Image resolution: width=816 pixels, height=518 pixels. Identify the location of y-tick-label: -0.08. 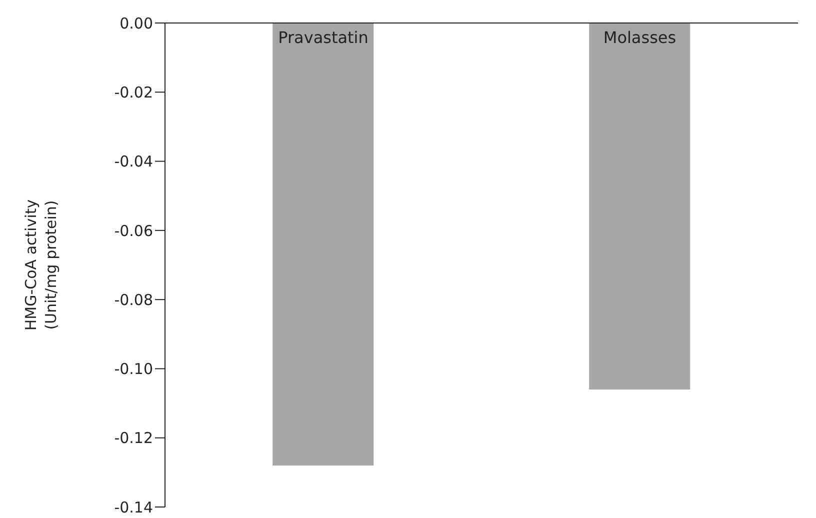
(133, 299).